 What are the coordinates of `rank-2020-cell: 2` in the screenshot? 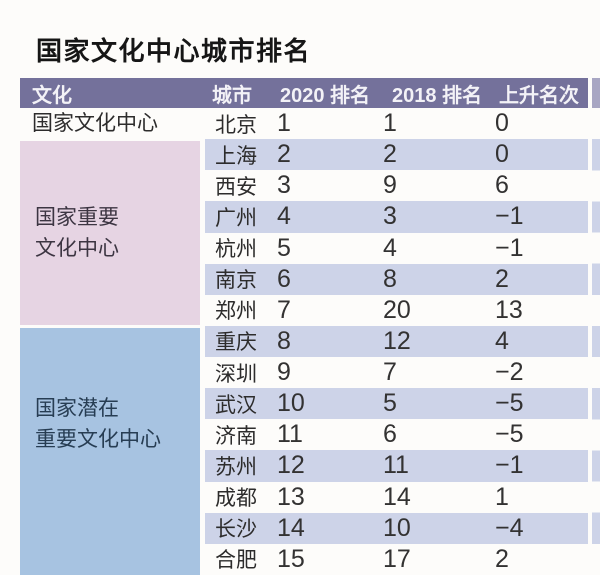 It's located at (284, 154).